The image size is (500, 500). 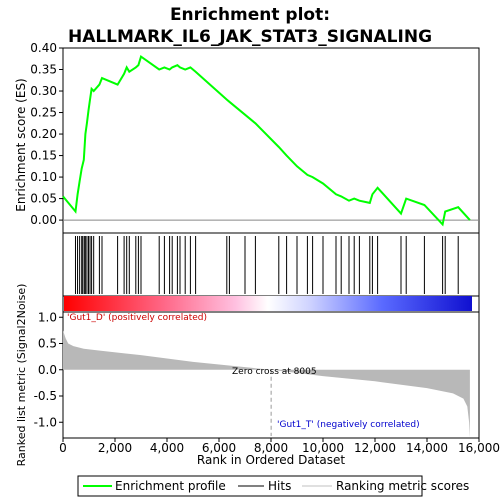 I want to click on es-y-tick-label: 0.00, so click(x=43, y=220).